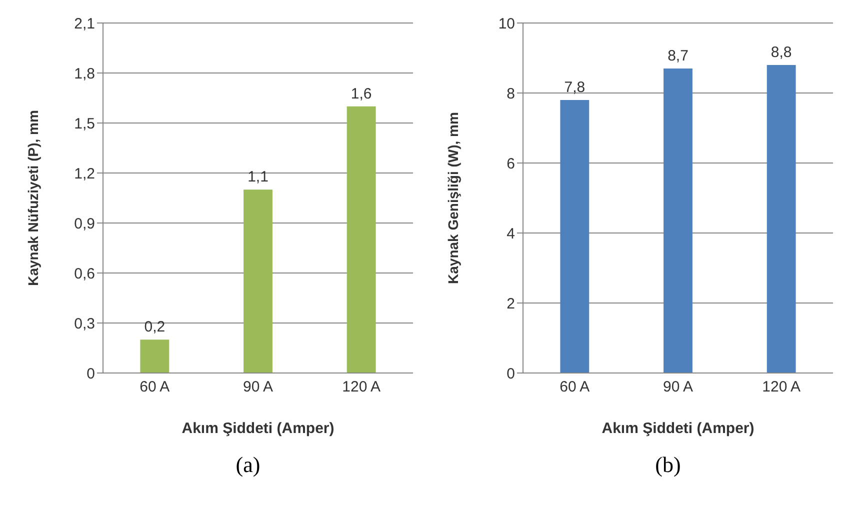  I want to click on data-label: 8,8, so click(781, 52).